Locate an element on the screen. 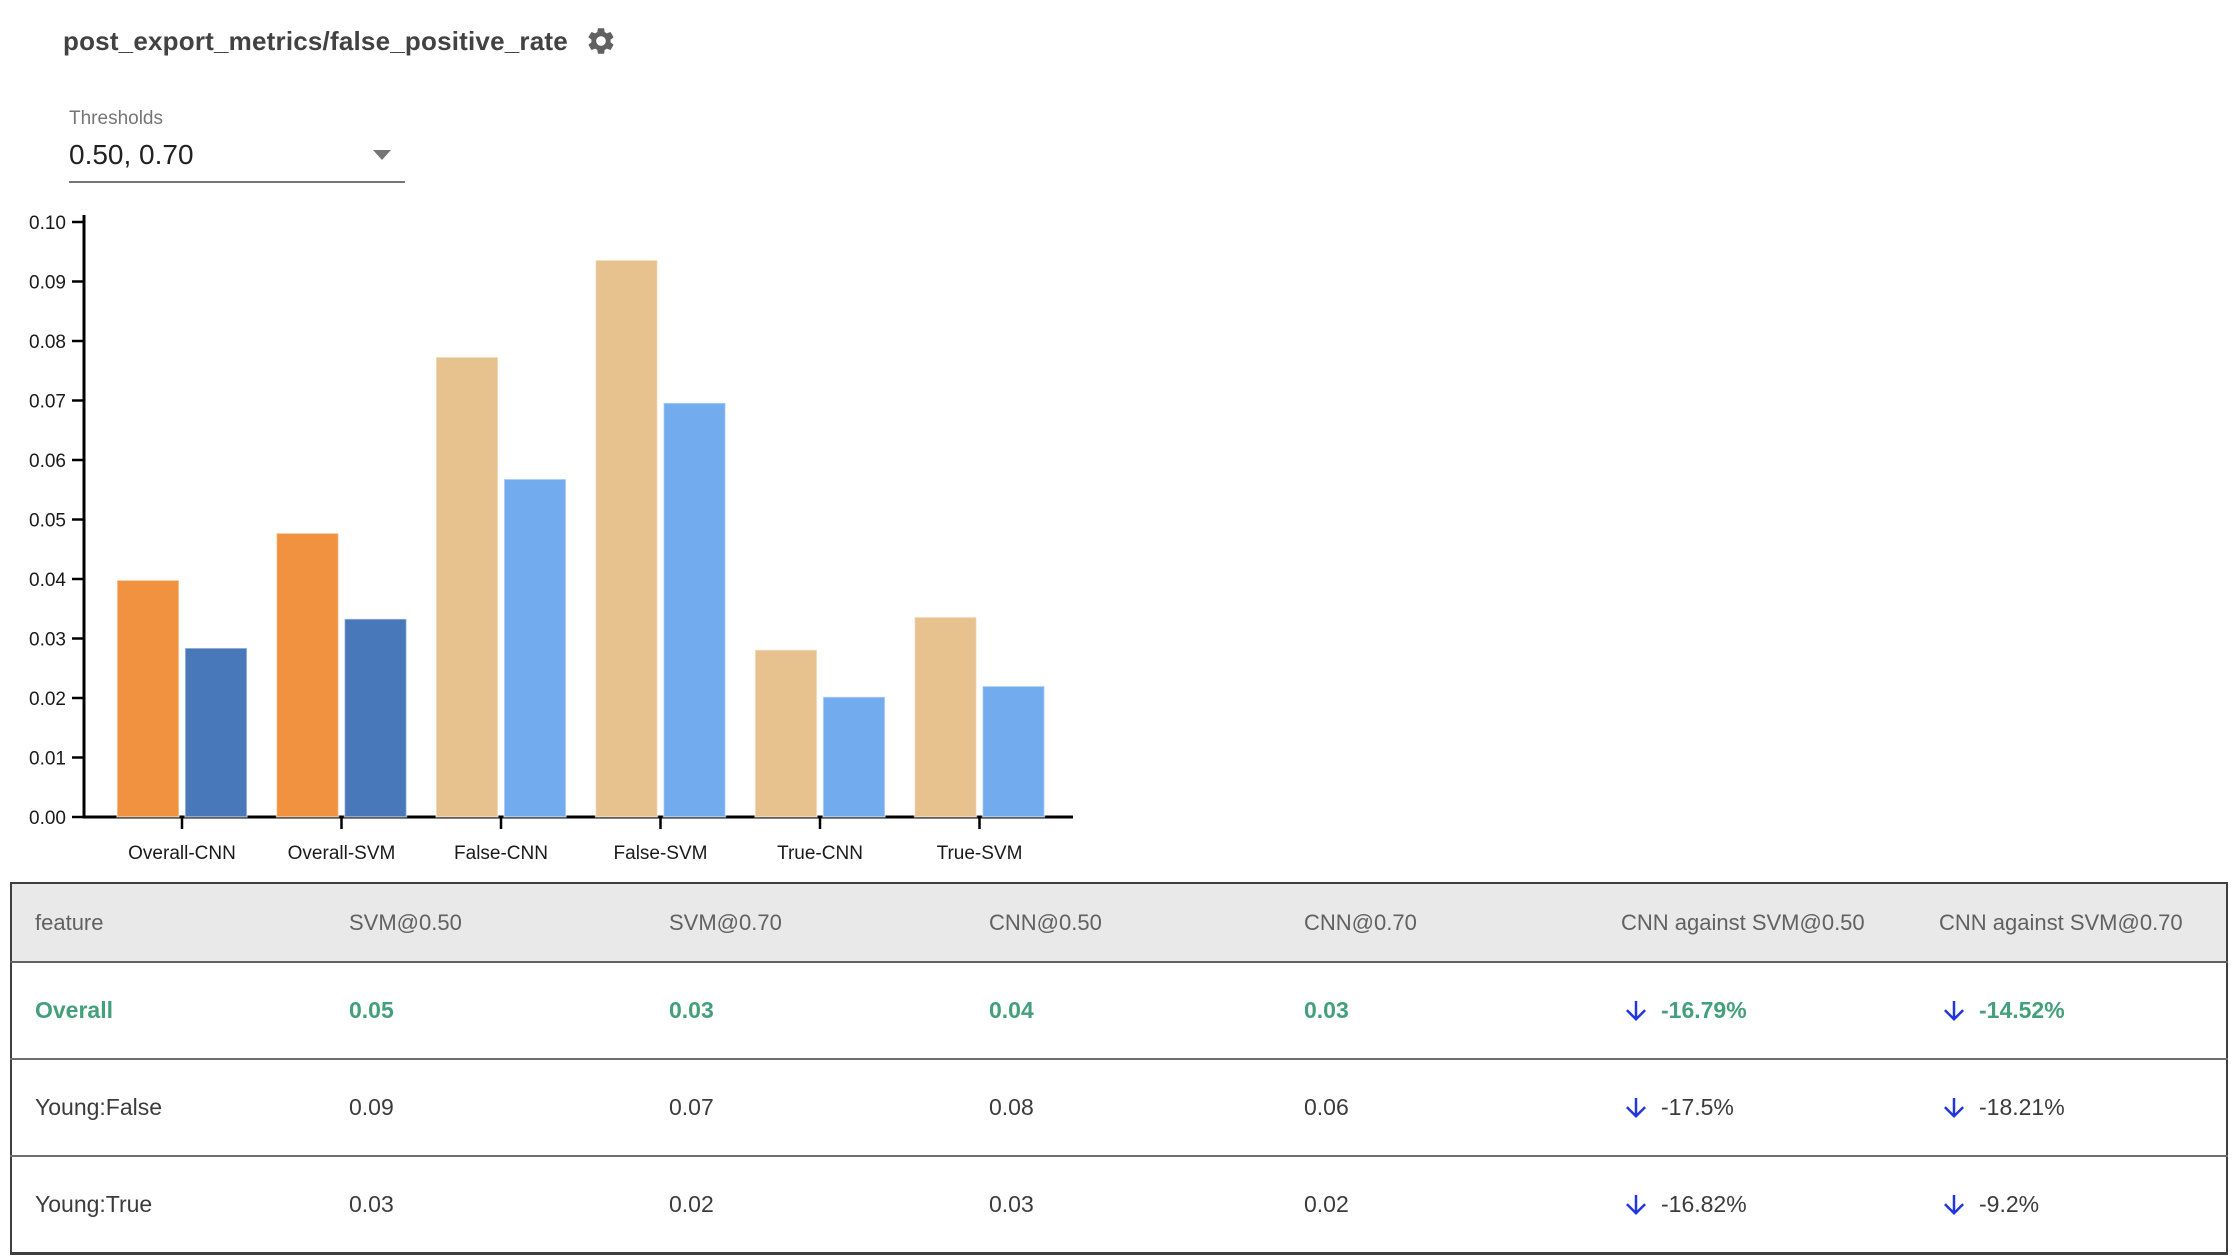 The image size is (2236, 1258). feature-cell: Young:False is located at coordinates (168, 1107).